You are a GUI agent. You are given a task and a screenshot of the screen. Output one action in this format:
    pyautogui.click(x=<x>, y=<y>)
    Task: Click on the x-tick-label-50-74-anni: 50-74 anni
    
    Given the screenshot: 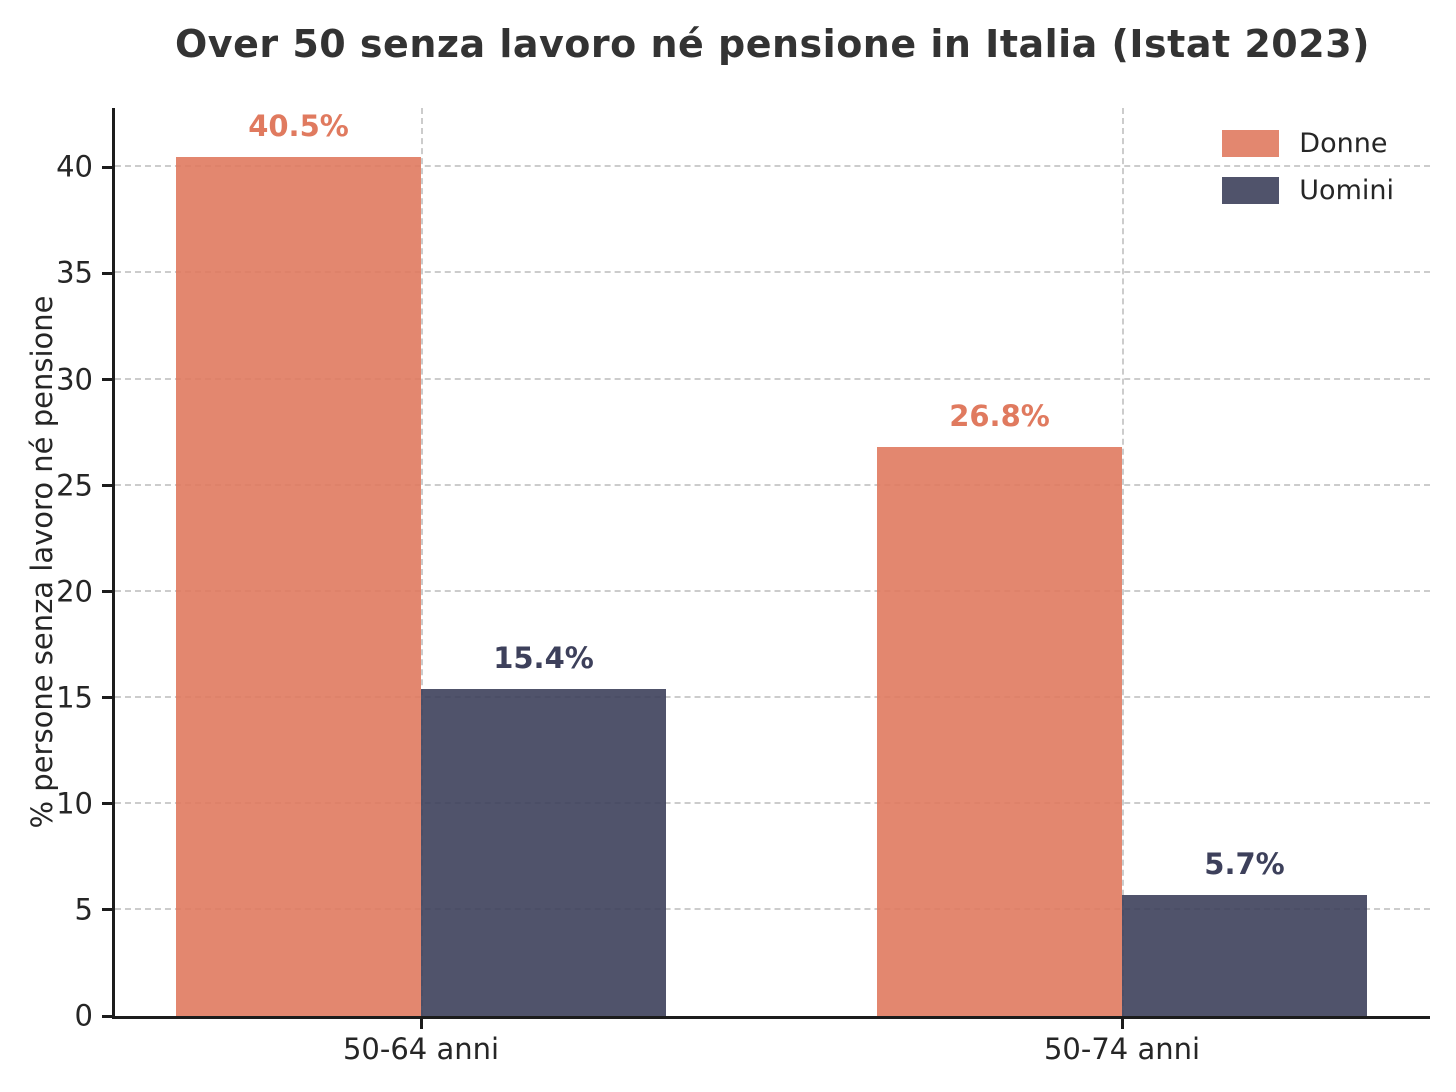 What is the action you would take?
    pyautogui.click(x=1122, y=1049)
    